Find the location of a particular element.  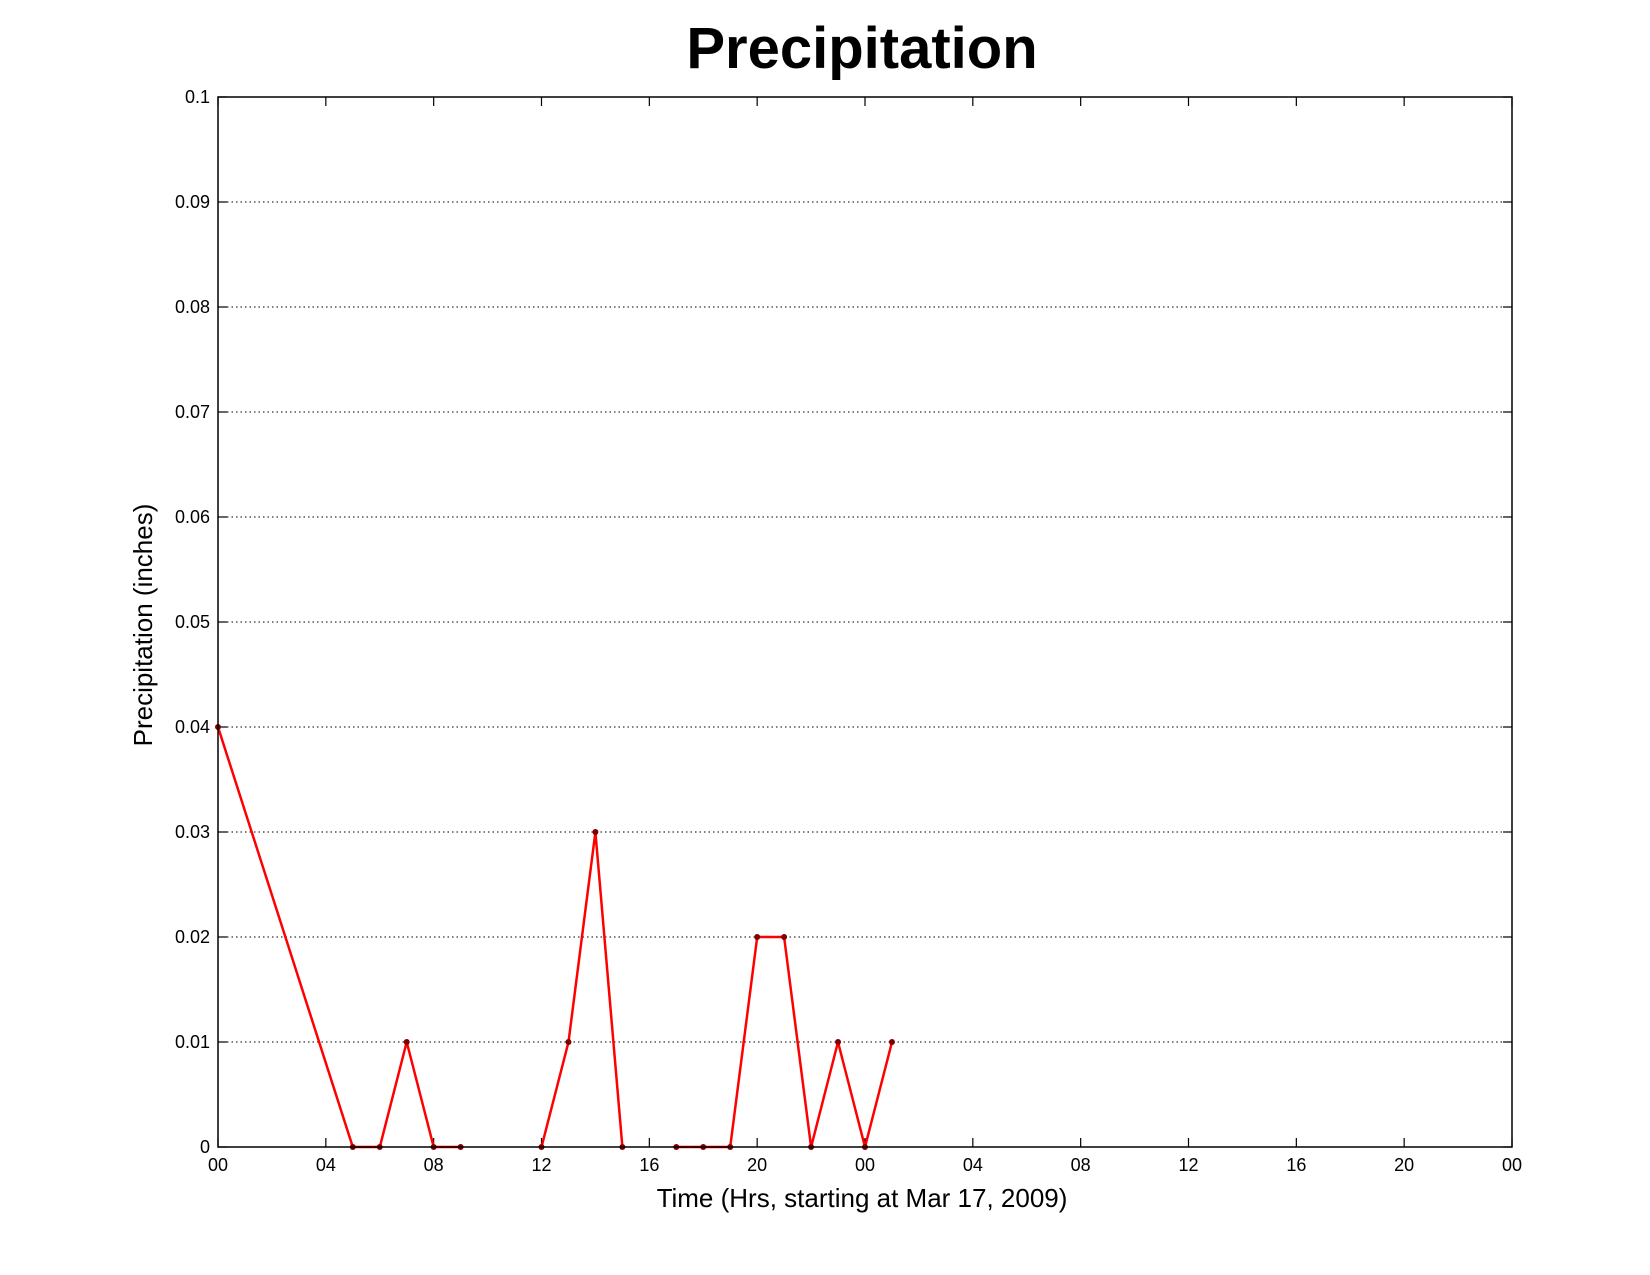

y-tick-label: 0.04 is located at coordinates (192, 727).